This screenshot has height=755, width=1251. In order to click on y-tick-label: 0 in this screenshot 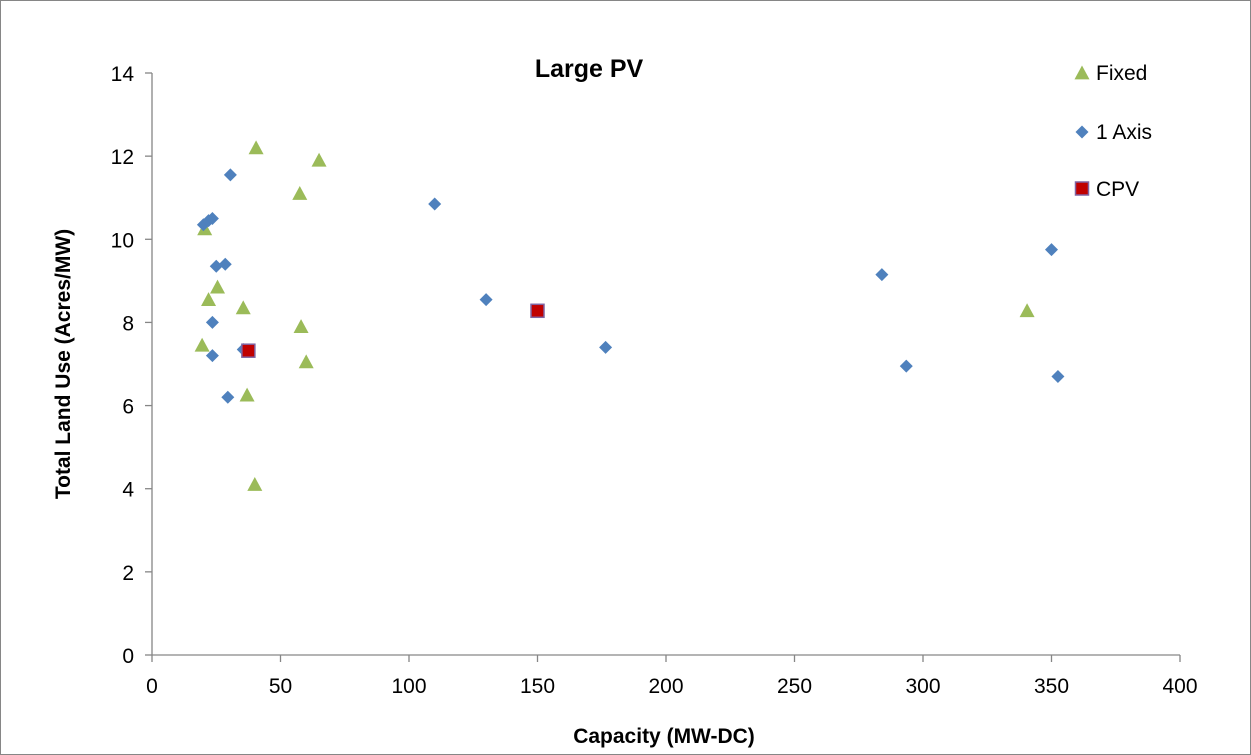, I will do `click(128, 656)`.